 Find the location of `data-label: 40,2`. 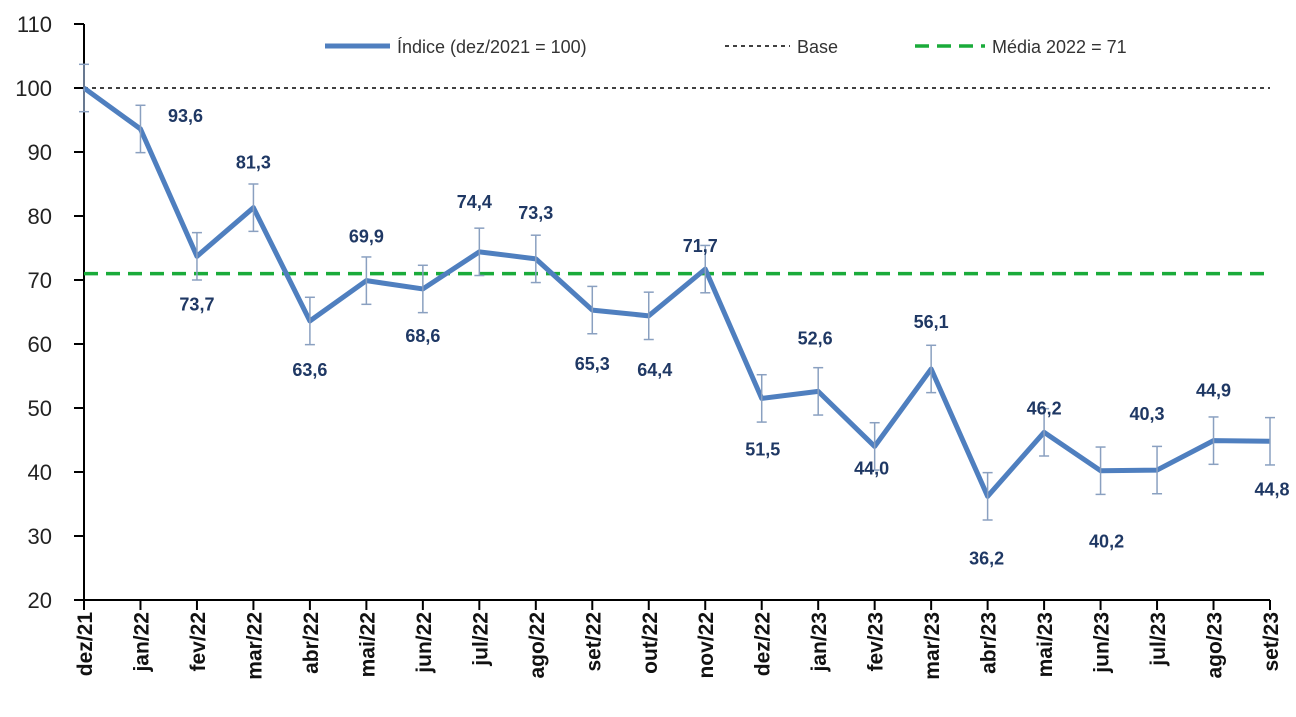

data-label: 40,2 is located at coordinates (1106, 542).